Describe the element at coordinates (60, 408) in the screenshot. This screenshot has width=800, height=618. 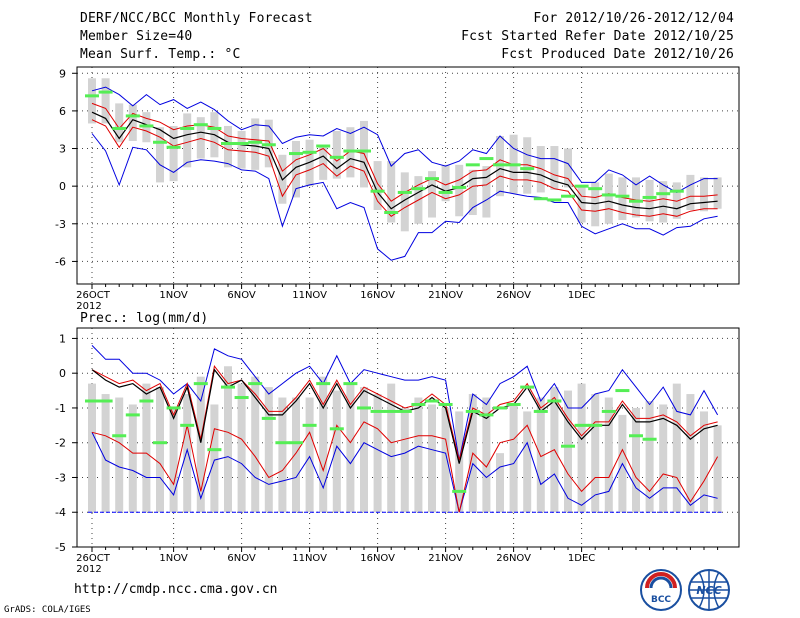
I see `y-tick-label: -1` at that location.